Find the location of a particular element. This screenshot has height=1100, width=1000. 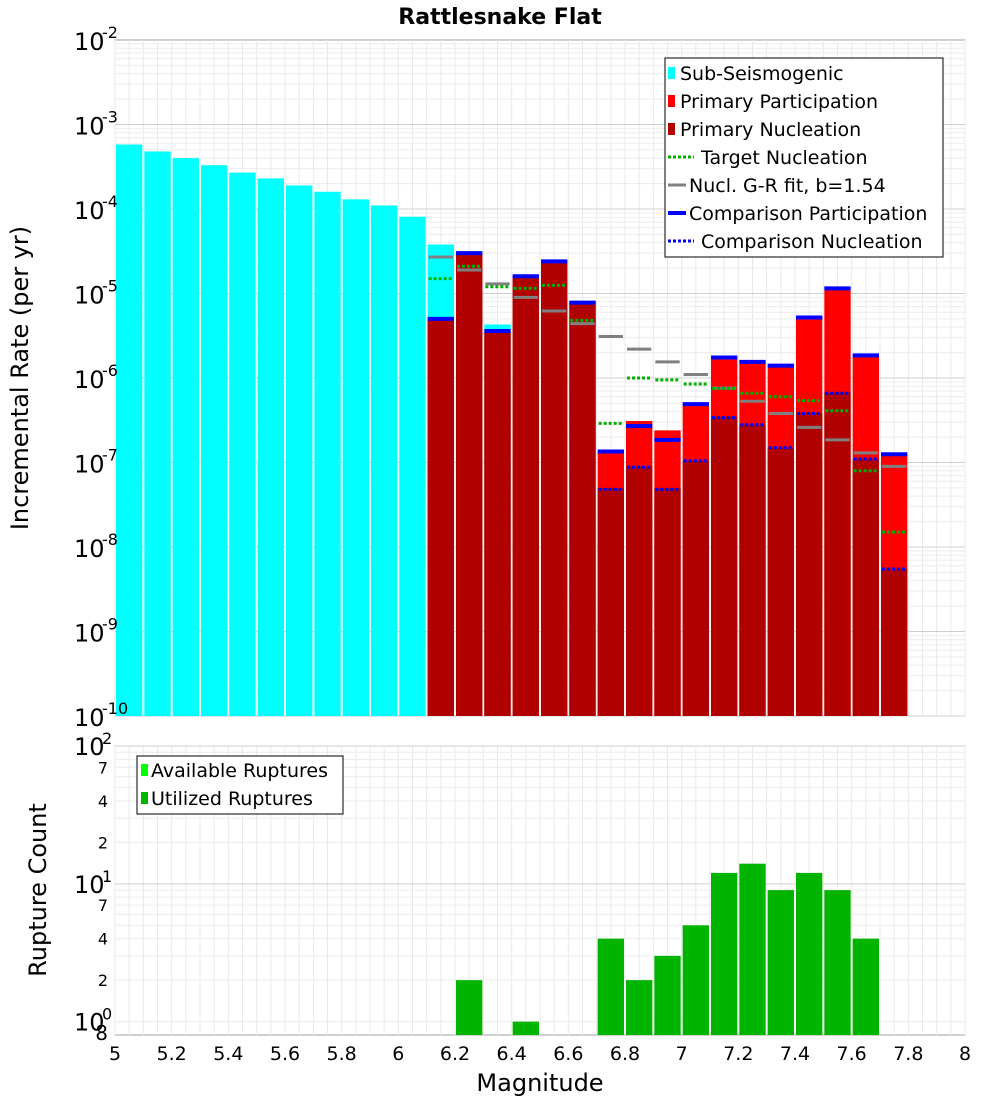

rate-y-tick-exp: -9 is located at coordinates (110, 624).